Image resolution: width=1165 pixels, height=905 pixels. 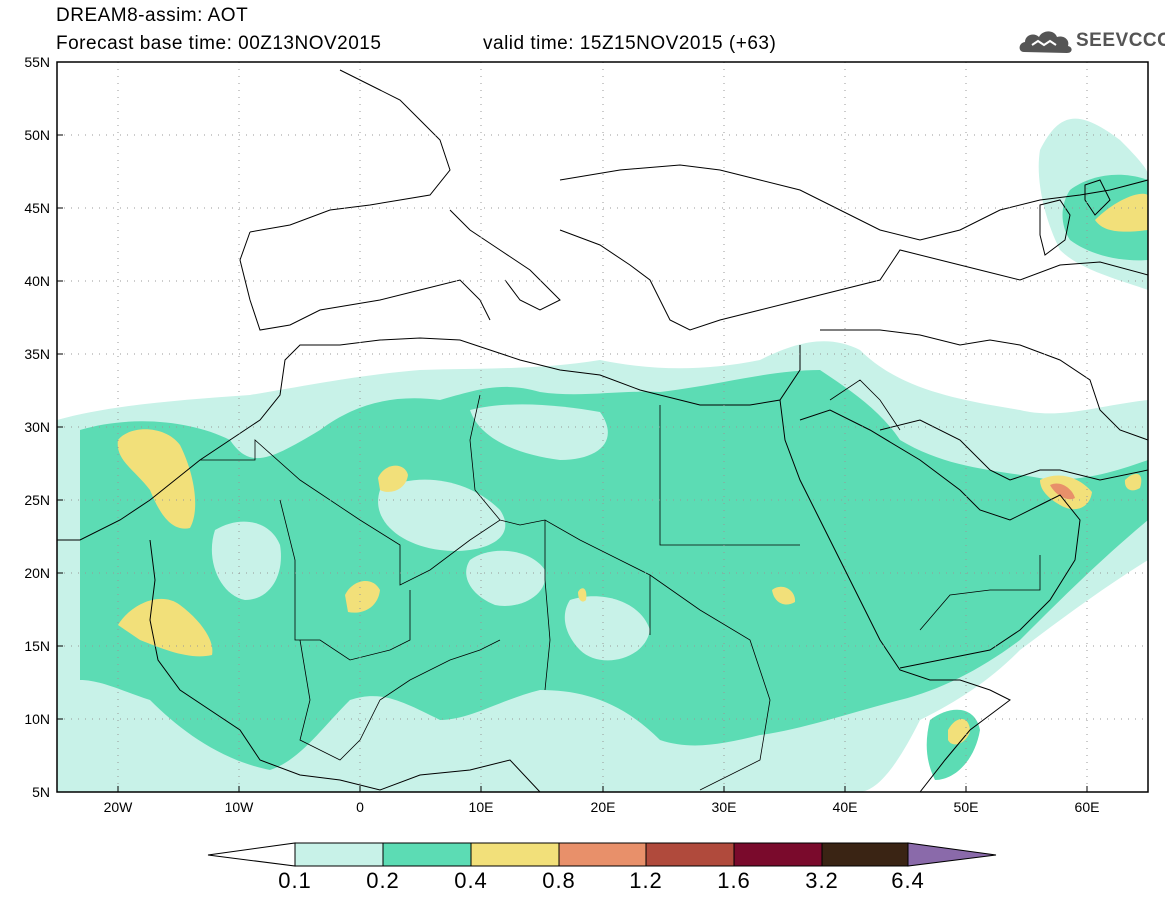 I want to click on colorbar-label: 0.1, so click(x=295, y=880).